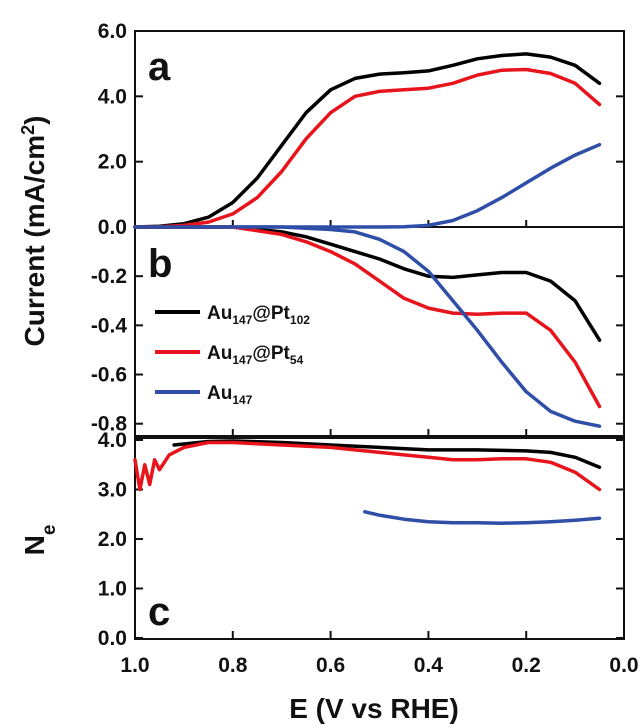 Image resolution: width=641 pixels, height=728 pixels. What do you see at coordinates (258, 315) in the screenshot?
I see `legend-label-au147-pt102: Au147@Pt102` at bounding box center [258, 315].